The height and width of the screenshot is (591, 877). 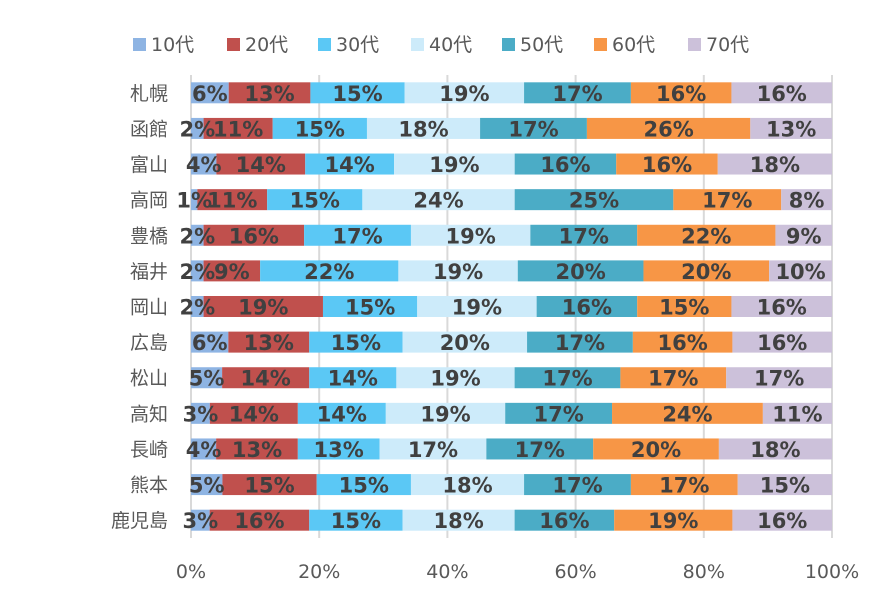 I want to click on data-label: 18%, so click(x=467, y=486).